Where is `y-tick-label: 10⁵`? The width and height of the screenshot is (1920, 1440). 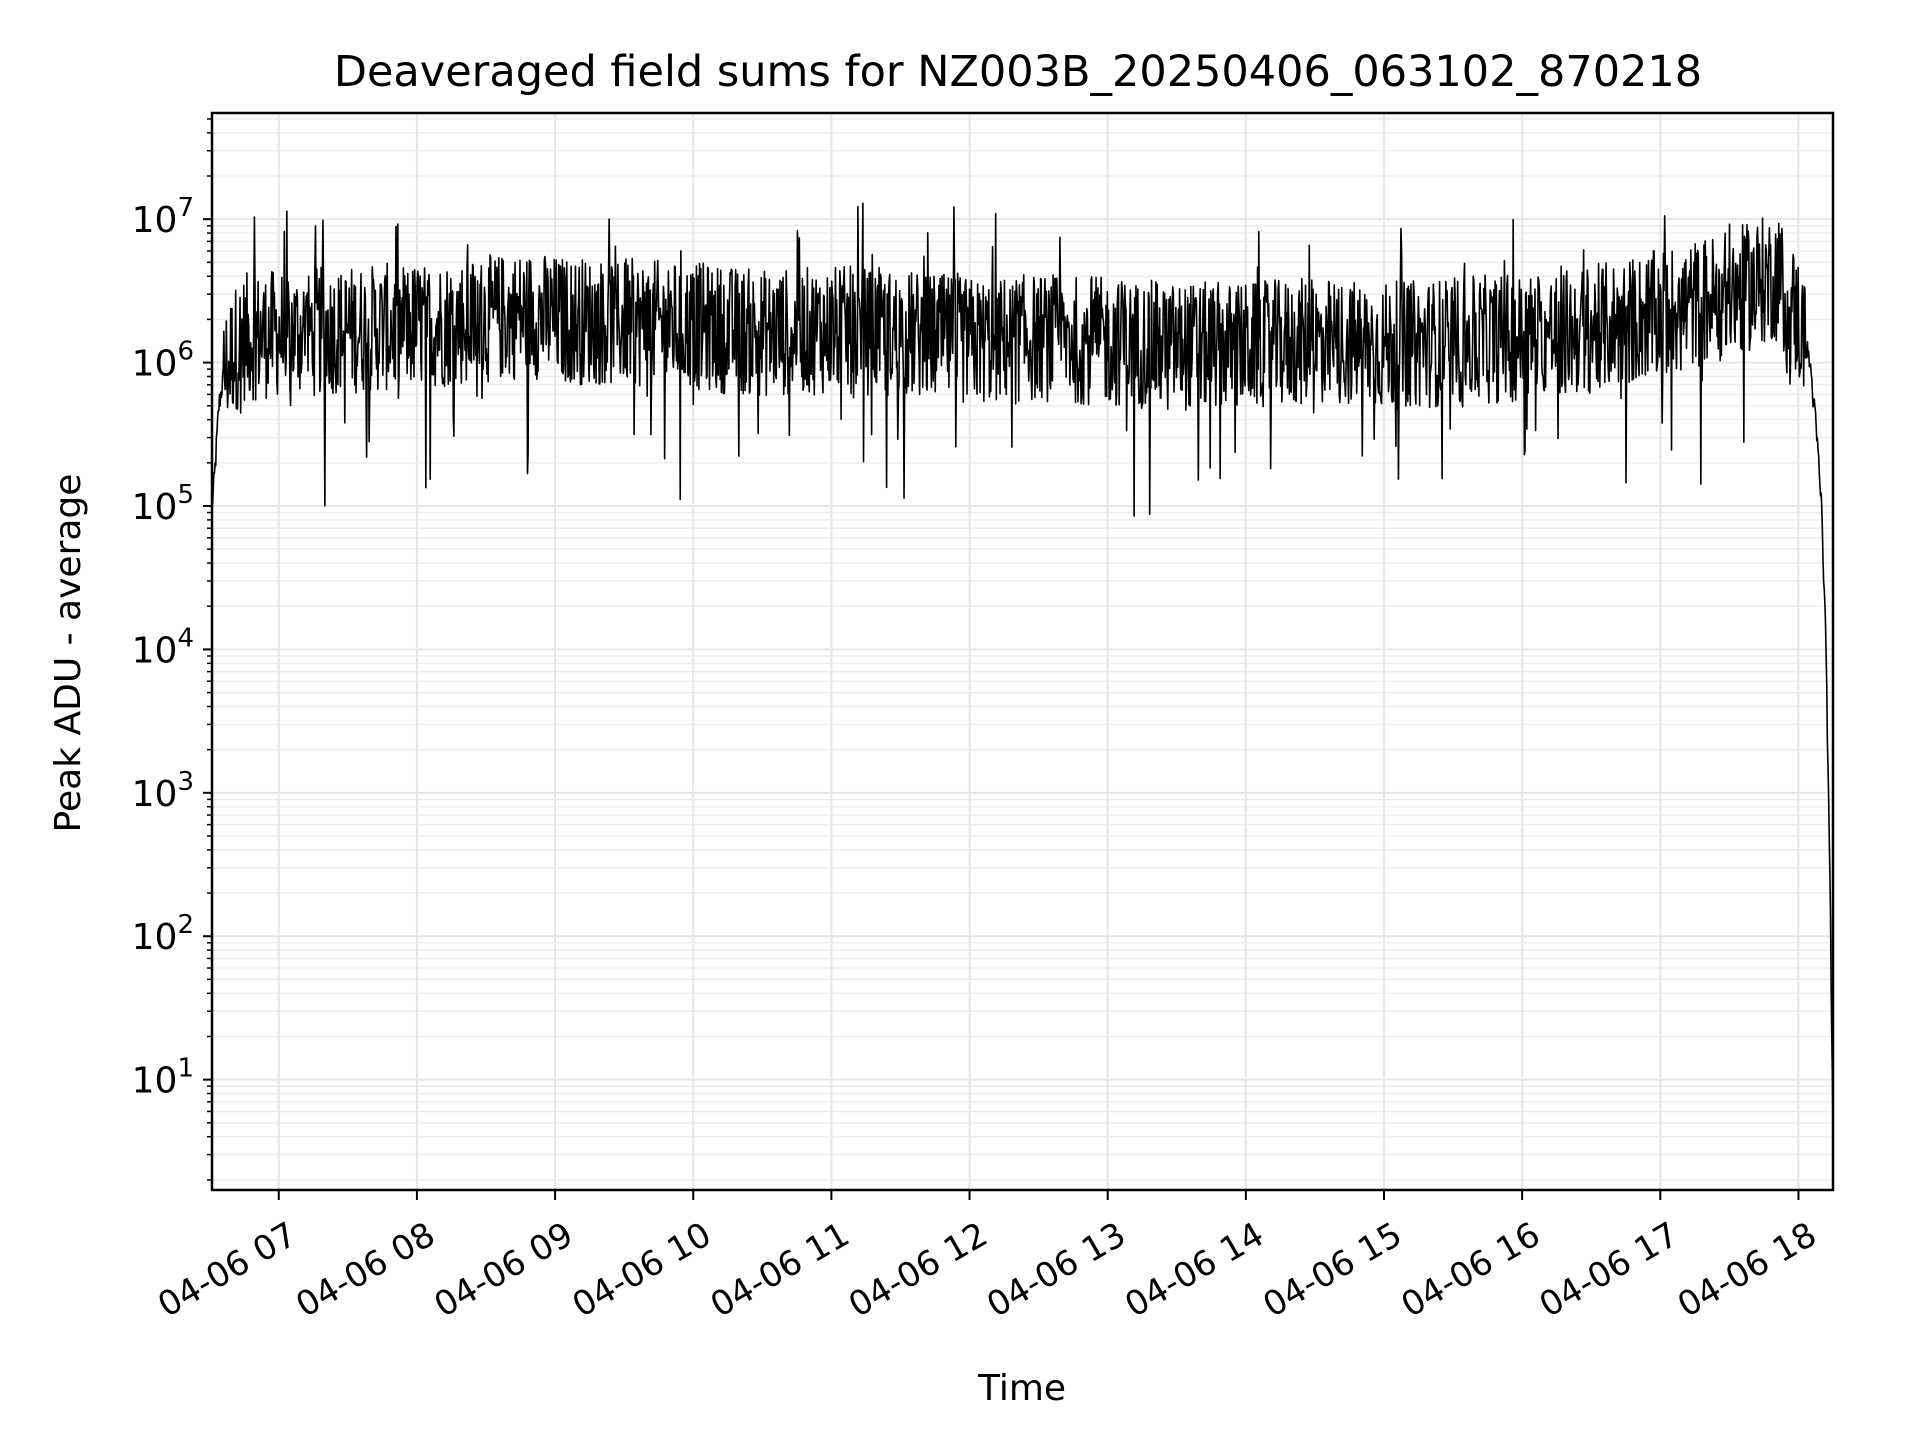
y-tick-label: 10⁵ is located at coordinates (163, 504).